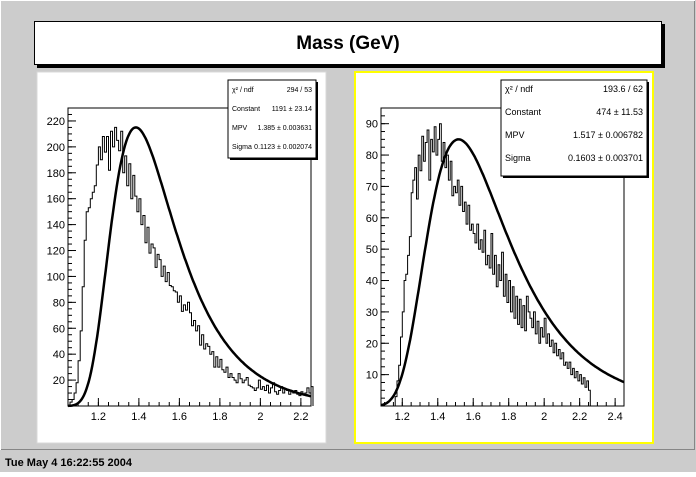 The image size is (696, 477). Describe the element at coordinates (372, 250) in the screenshot. I see `y-tick-label: 50` at that location.